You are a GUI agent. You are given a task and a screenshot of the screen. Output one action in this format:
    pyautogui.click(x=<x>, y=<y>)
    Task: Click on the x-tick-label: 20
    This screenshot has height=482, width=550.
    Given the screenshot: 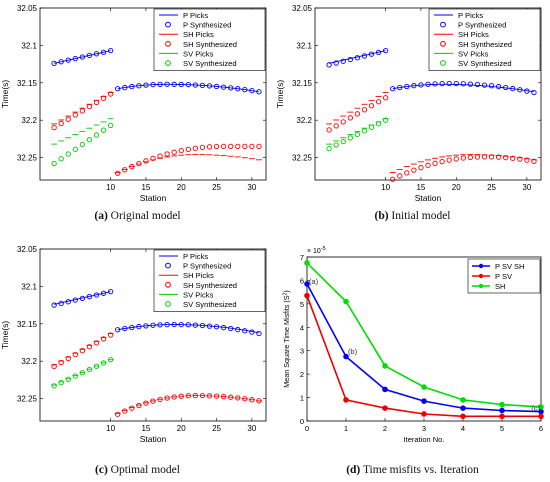 What is the action you would take?
    pyautogui.click(x=181, y=428)
    